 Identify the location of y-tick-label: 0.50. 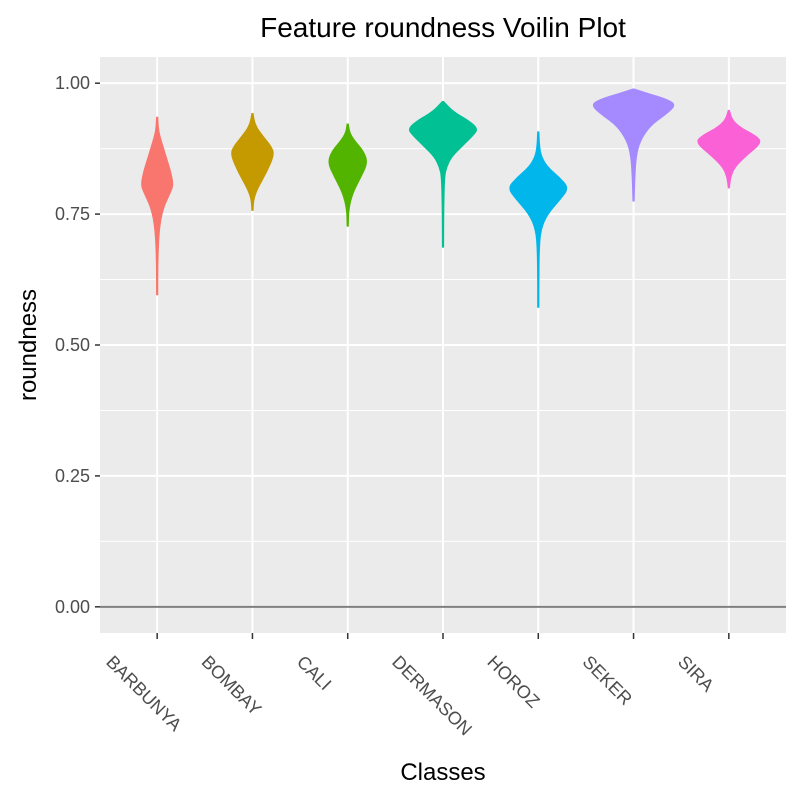
(72, 345).